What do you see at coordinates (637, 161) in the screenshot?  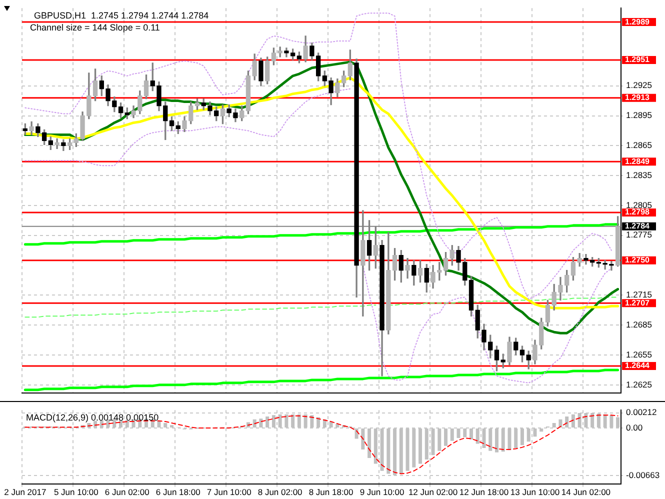 I see `ref-line-label: 1.2849` at bounding box center [637, 161].